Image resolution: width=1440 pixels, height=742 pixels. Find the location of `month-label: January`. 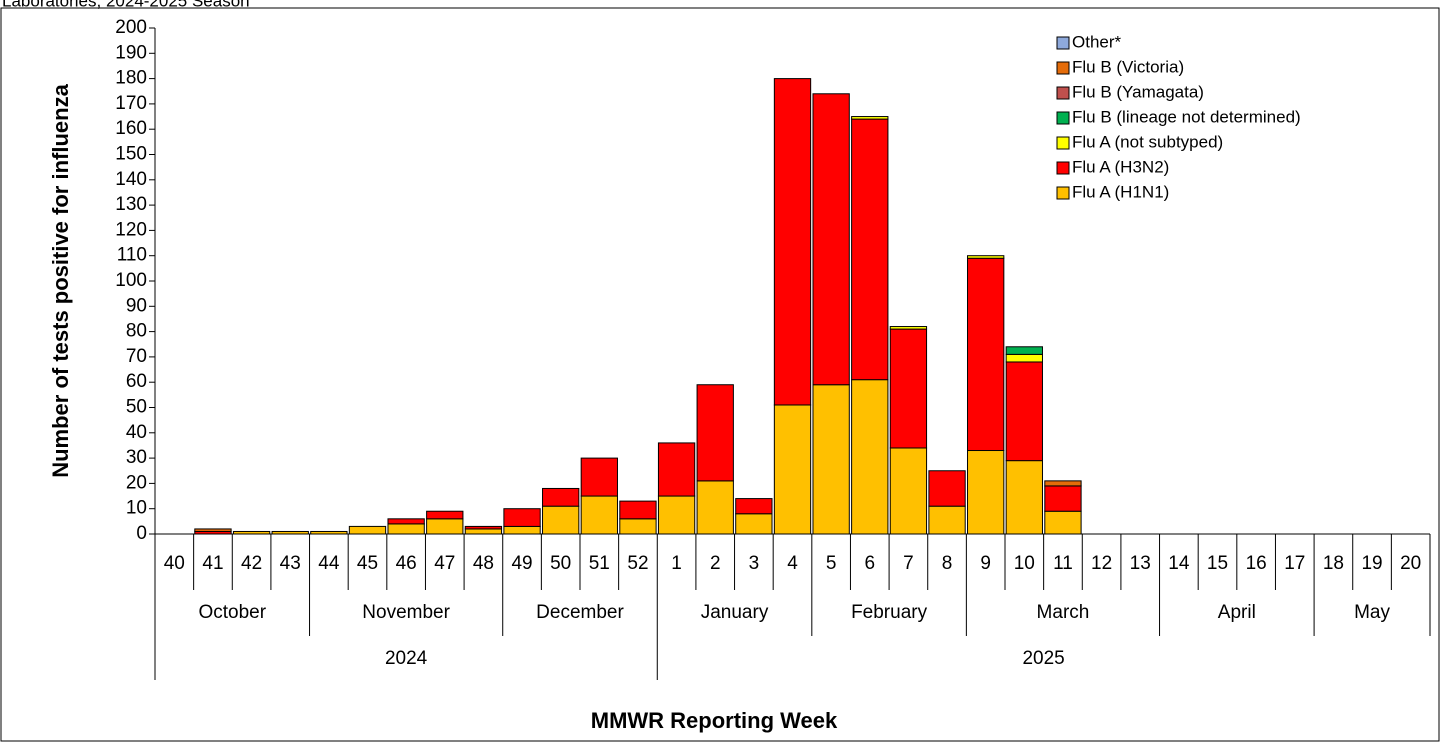

month-label: January is located at coordinates (735, 612).